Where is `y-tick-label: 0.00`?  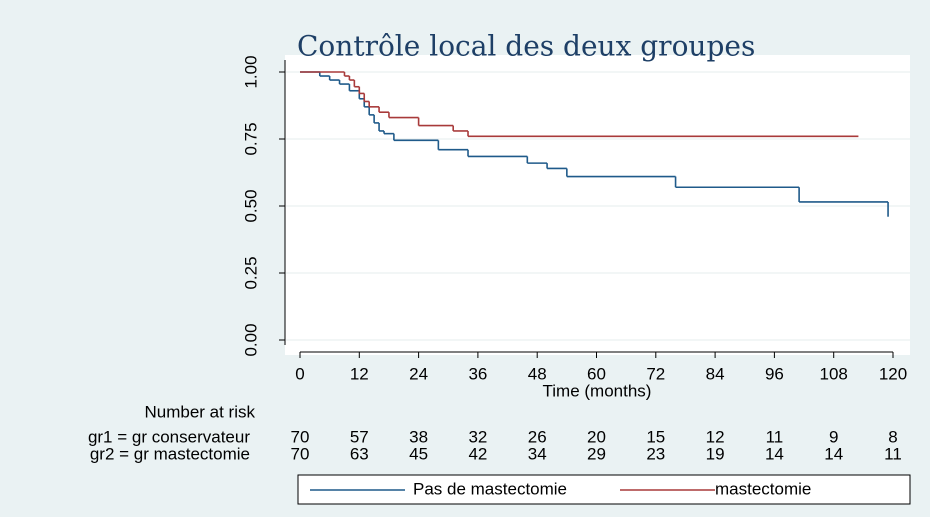
y-tick-label: 0.00 is located at coordinates (250, 339).